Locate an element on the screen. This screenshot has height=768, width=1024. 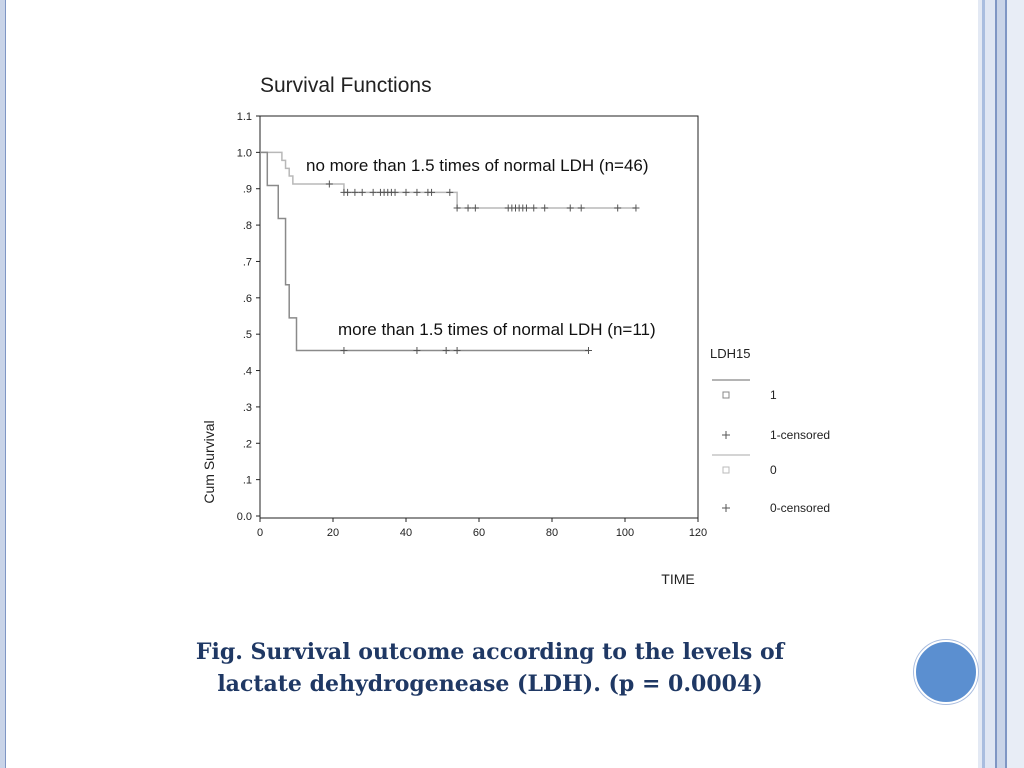
y-tick-label: .2 is located at coordinates (247, 444).